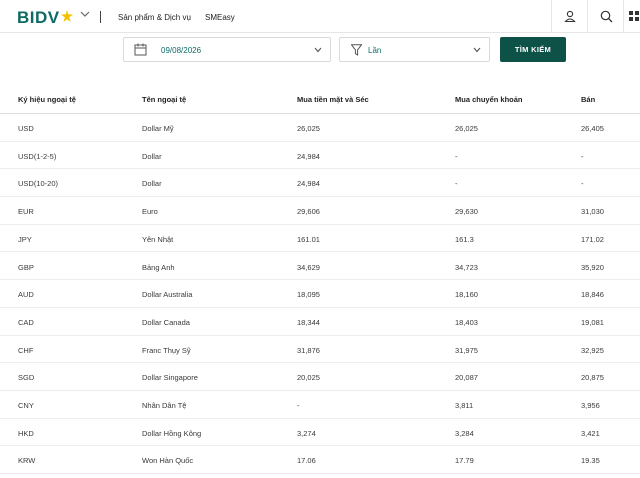  What do you see at coordinates (27, 461) in the screenshot?
I see `currency-code: KRW` at bounding box center [27, 461].